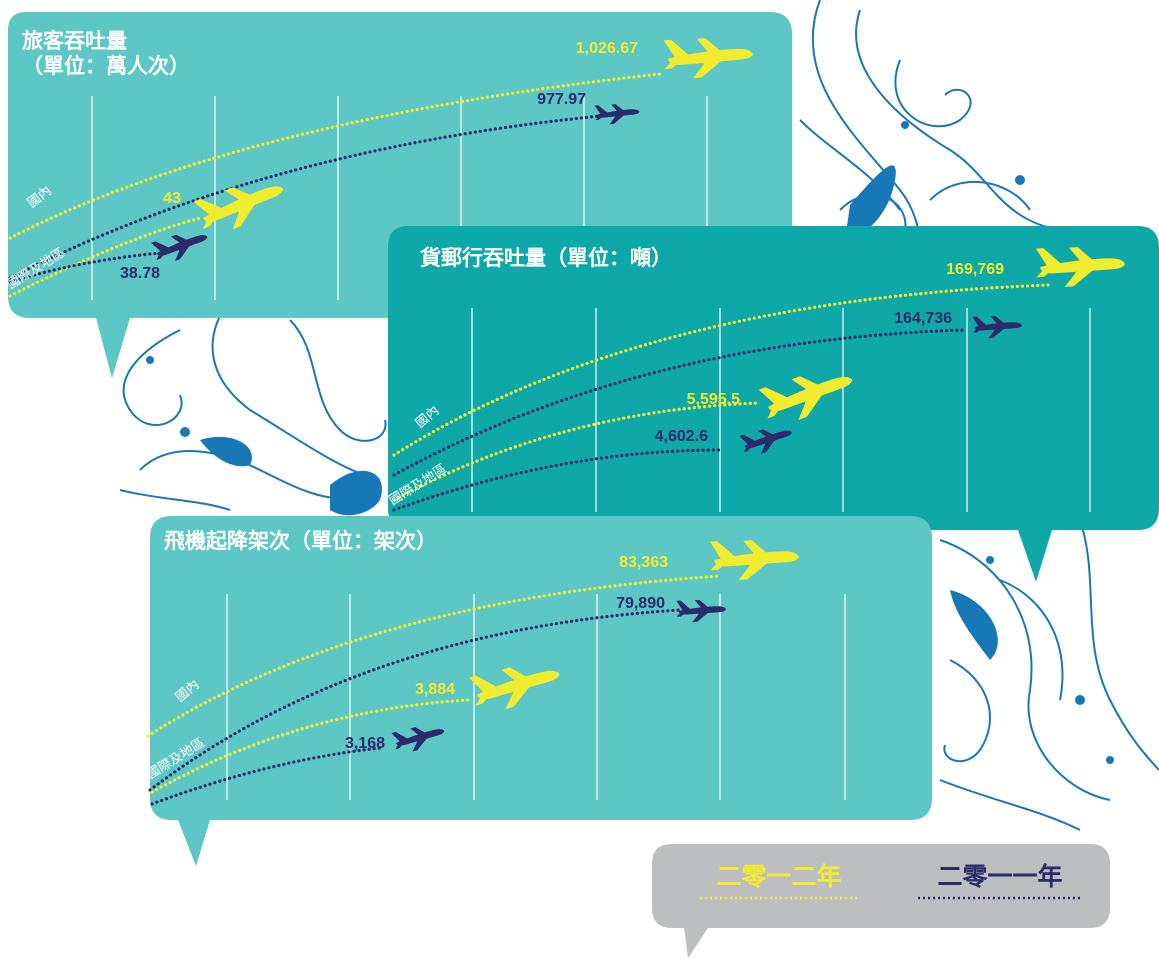  What do you see at coordinates (546, 258) in the screenshot?
I see `chart-title: 貨郵行吞吐量（單位：噸）` at bounding box center [546, 258].